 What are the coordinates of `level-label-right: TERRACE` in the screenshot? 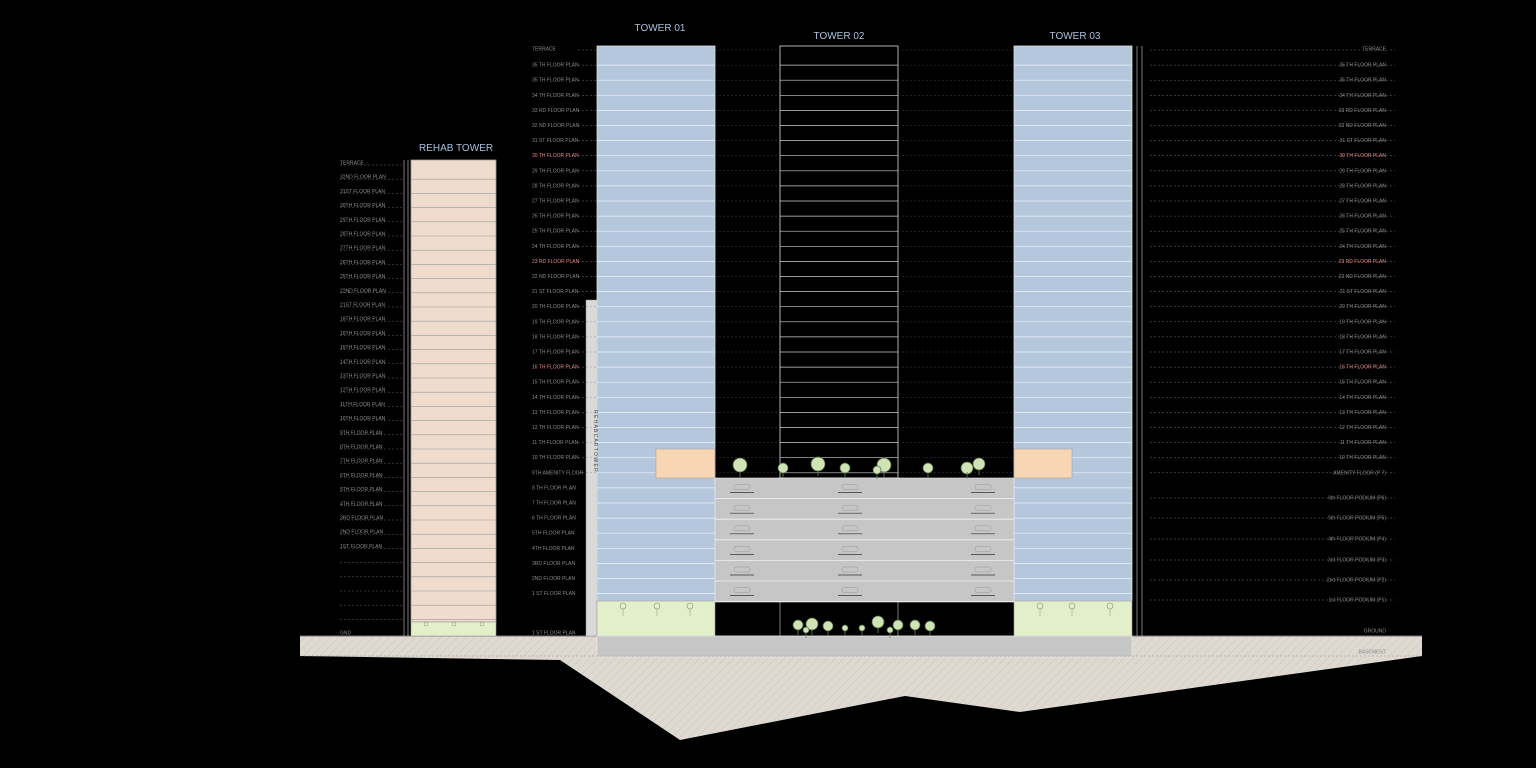 It's located at (1374, 50).